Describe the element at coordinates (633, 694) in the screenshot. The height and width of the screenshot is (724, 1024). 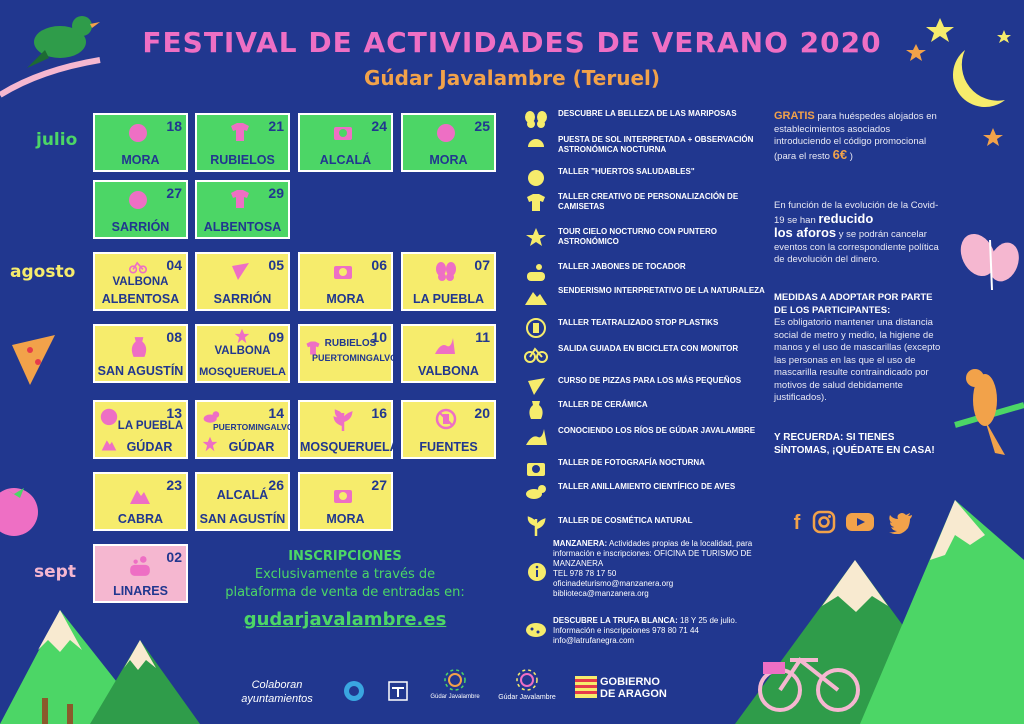
I see `gobierno-line: DE ARAGON` at that location.